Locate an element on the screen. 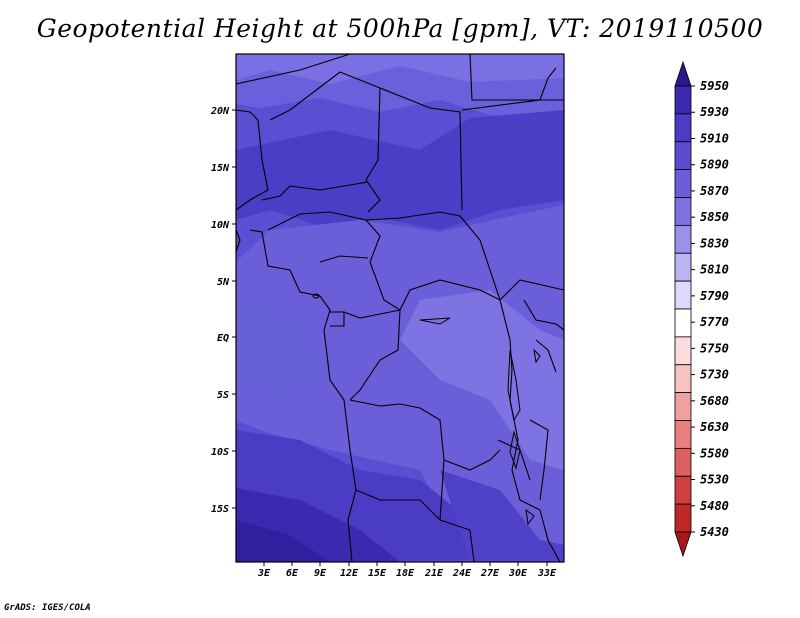 The image size is (800, 618). footer-credit: GrADS: IGES/COLA is located at coordinates (47, 608).